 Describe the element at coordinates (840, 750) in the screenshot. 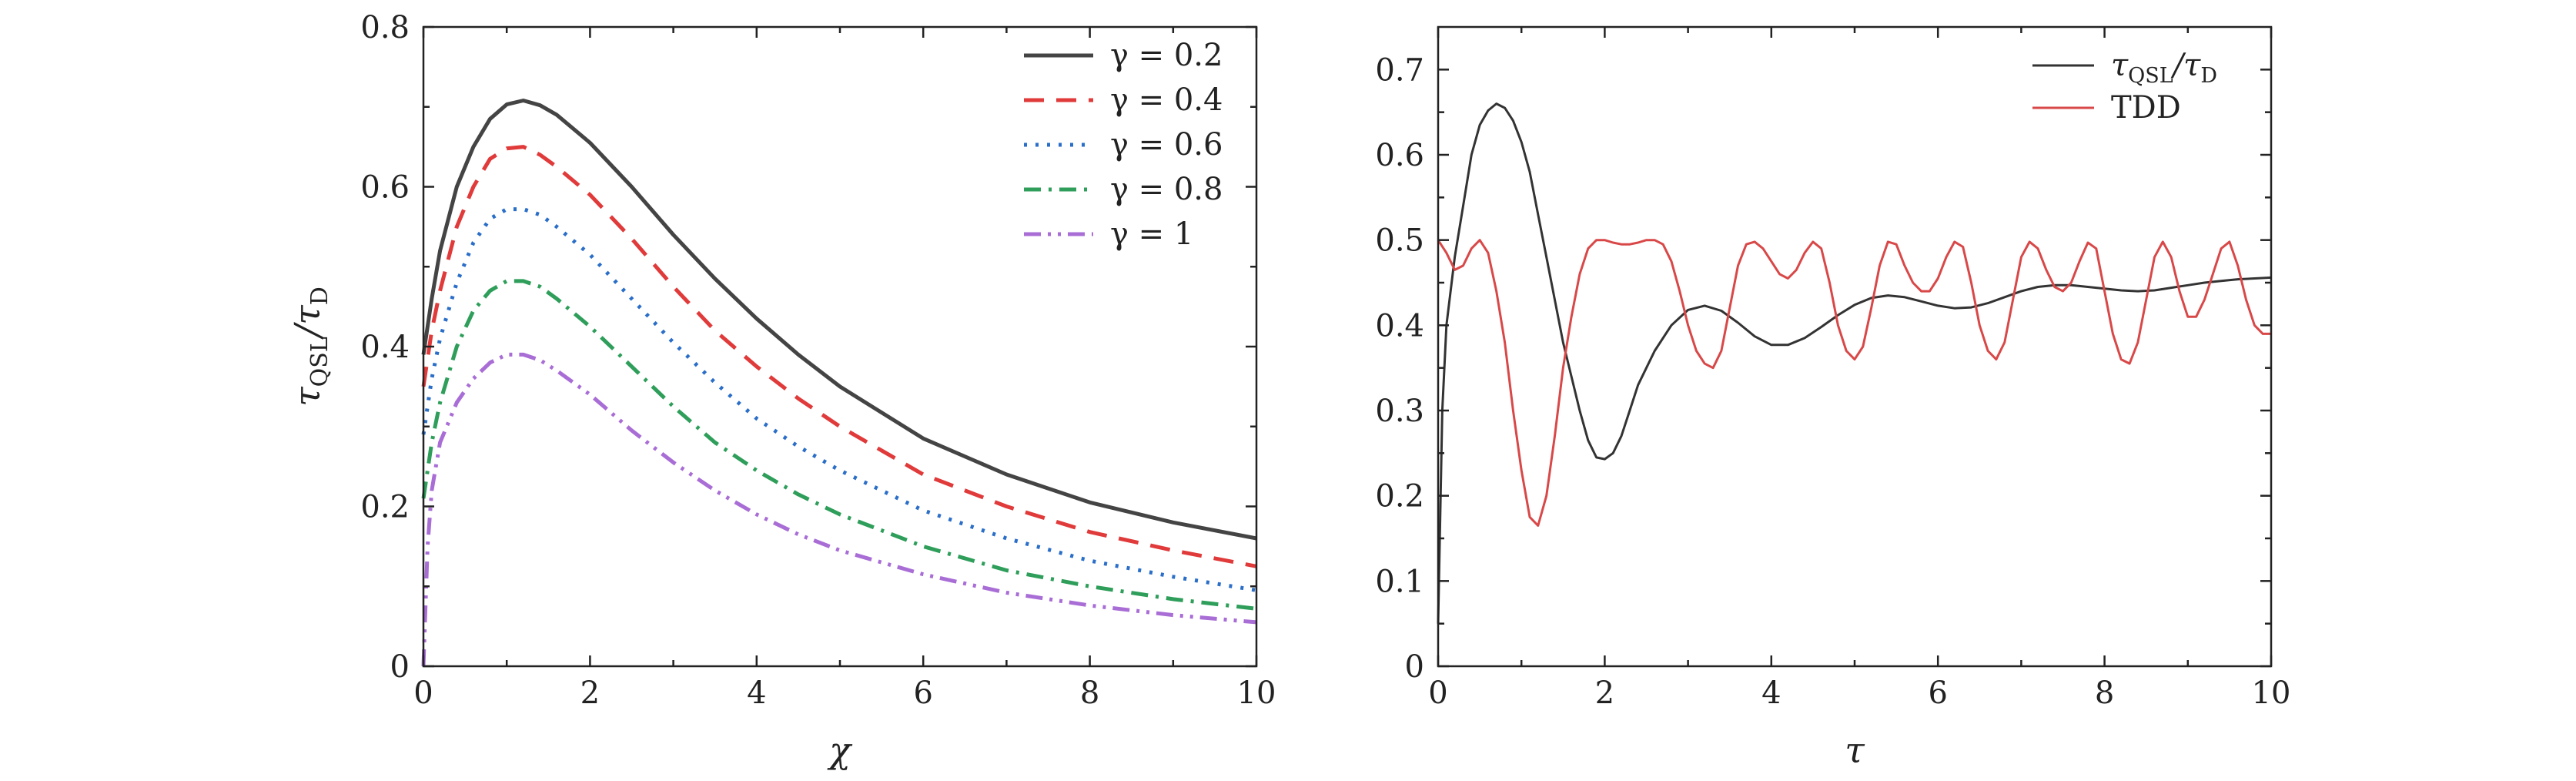

I see `left-x-axis-label: χ` at that location.